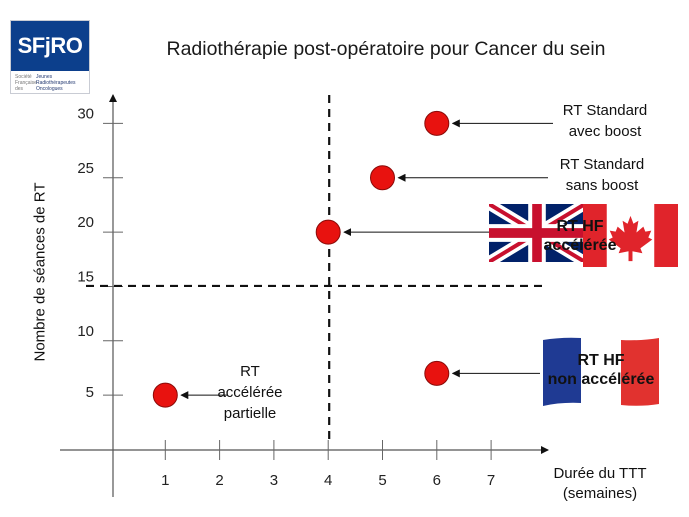 Image resolution: width=689 pixels, height=517 pixels. Describe the element at coordinates (219, 480) in the screenshot. I see `x-tick-label-2: 2` at that location.